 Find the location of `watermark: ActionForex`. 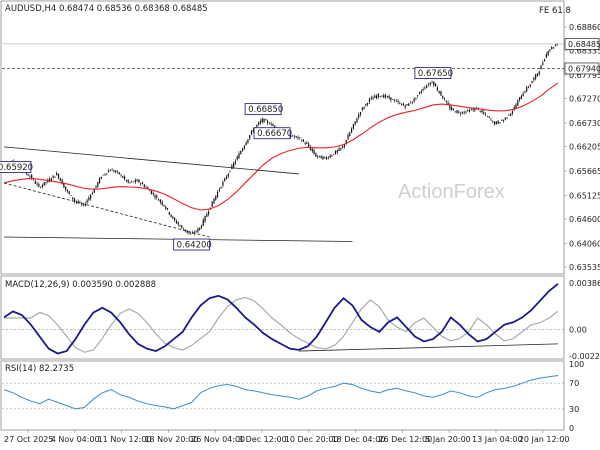

watermark: ActionForex is located at coordinates (451, 192).